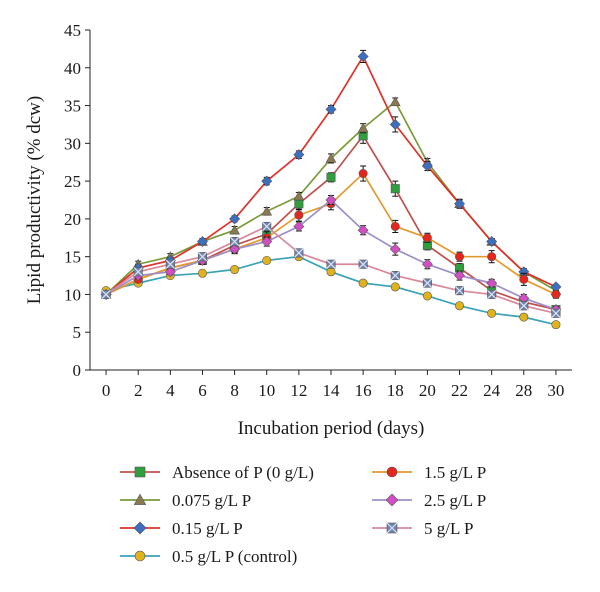 The image size is (600, 592). I want to click on legend-item: 0.075 g/L P, so click(185, 500).